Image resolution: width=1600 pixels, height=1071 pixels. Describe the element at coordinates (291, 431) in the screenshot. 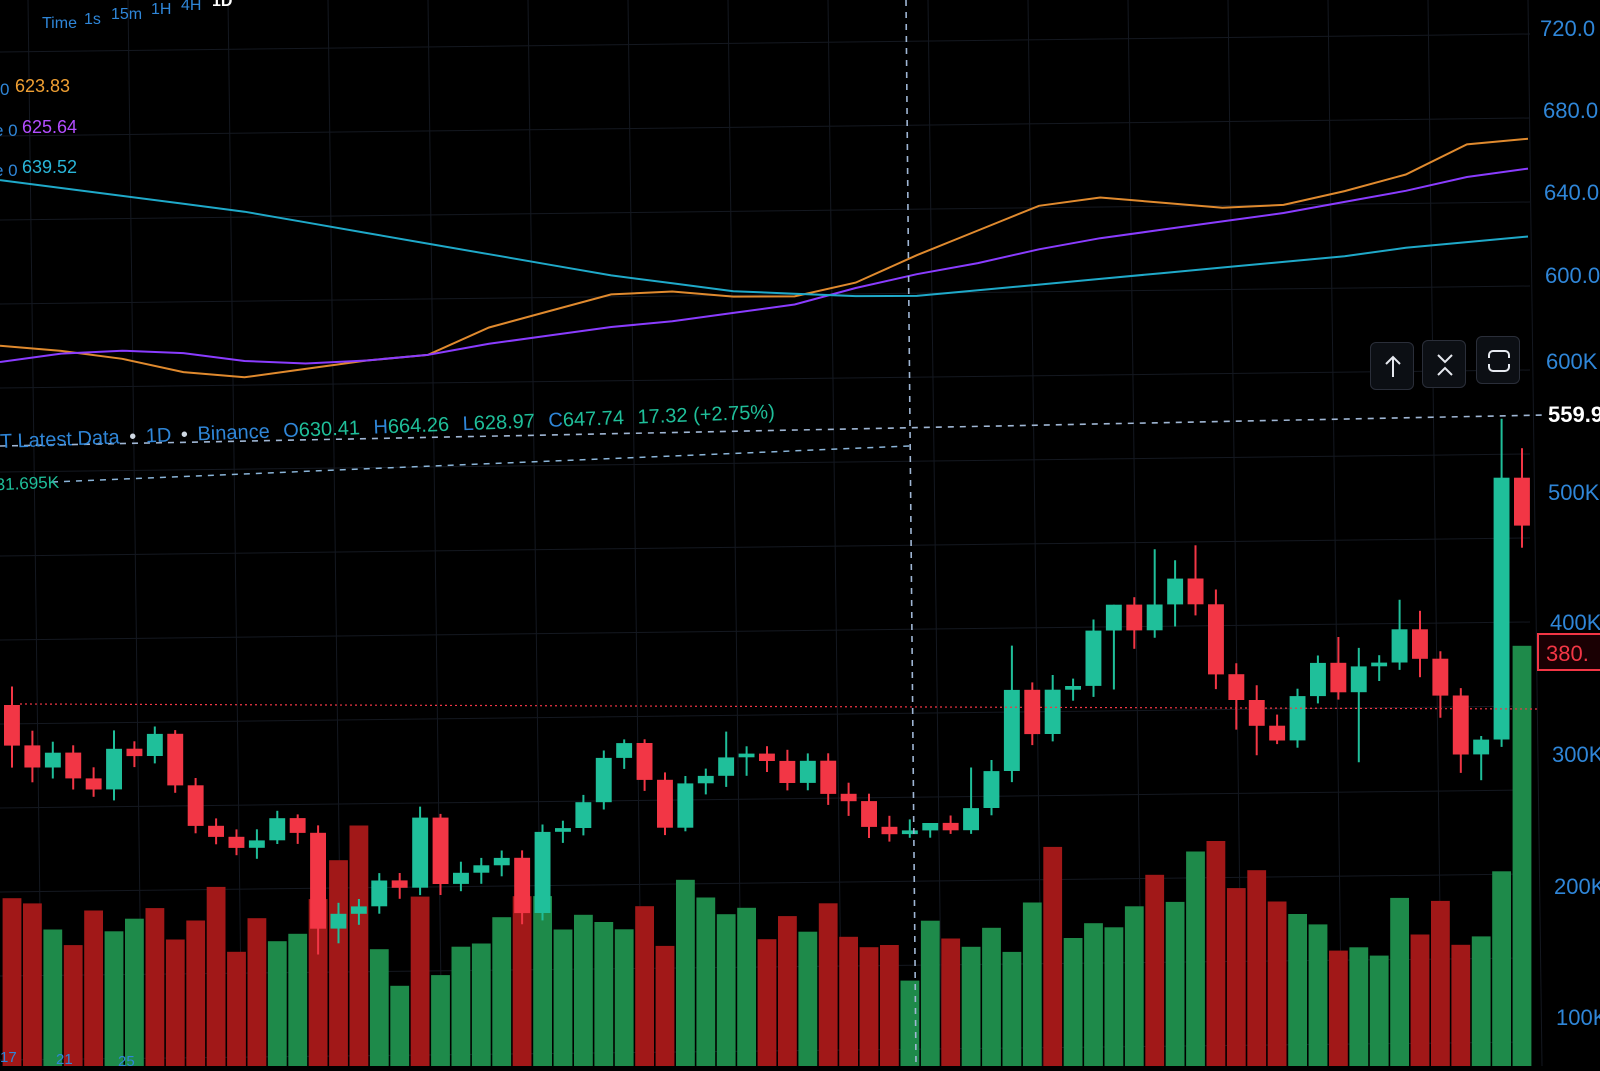

I see `open-label: O` at that location.